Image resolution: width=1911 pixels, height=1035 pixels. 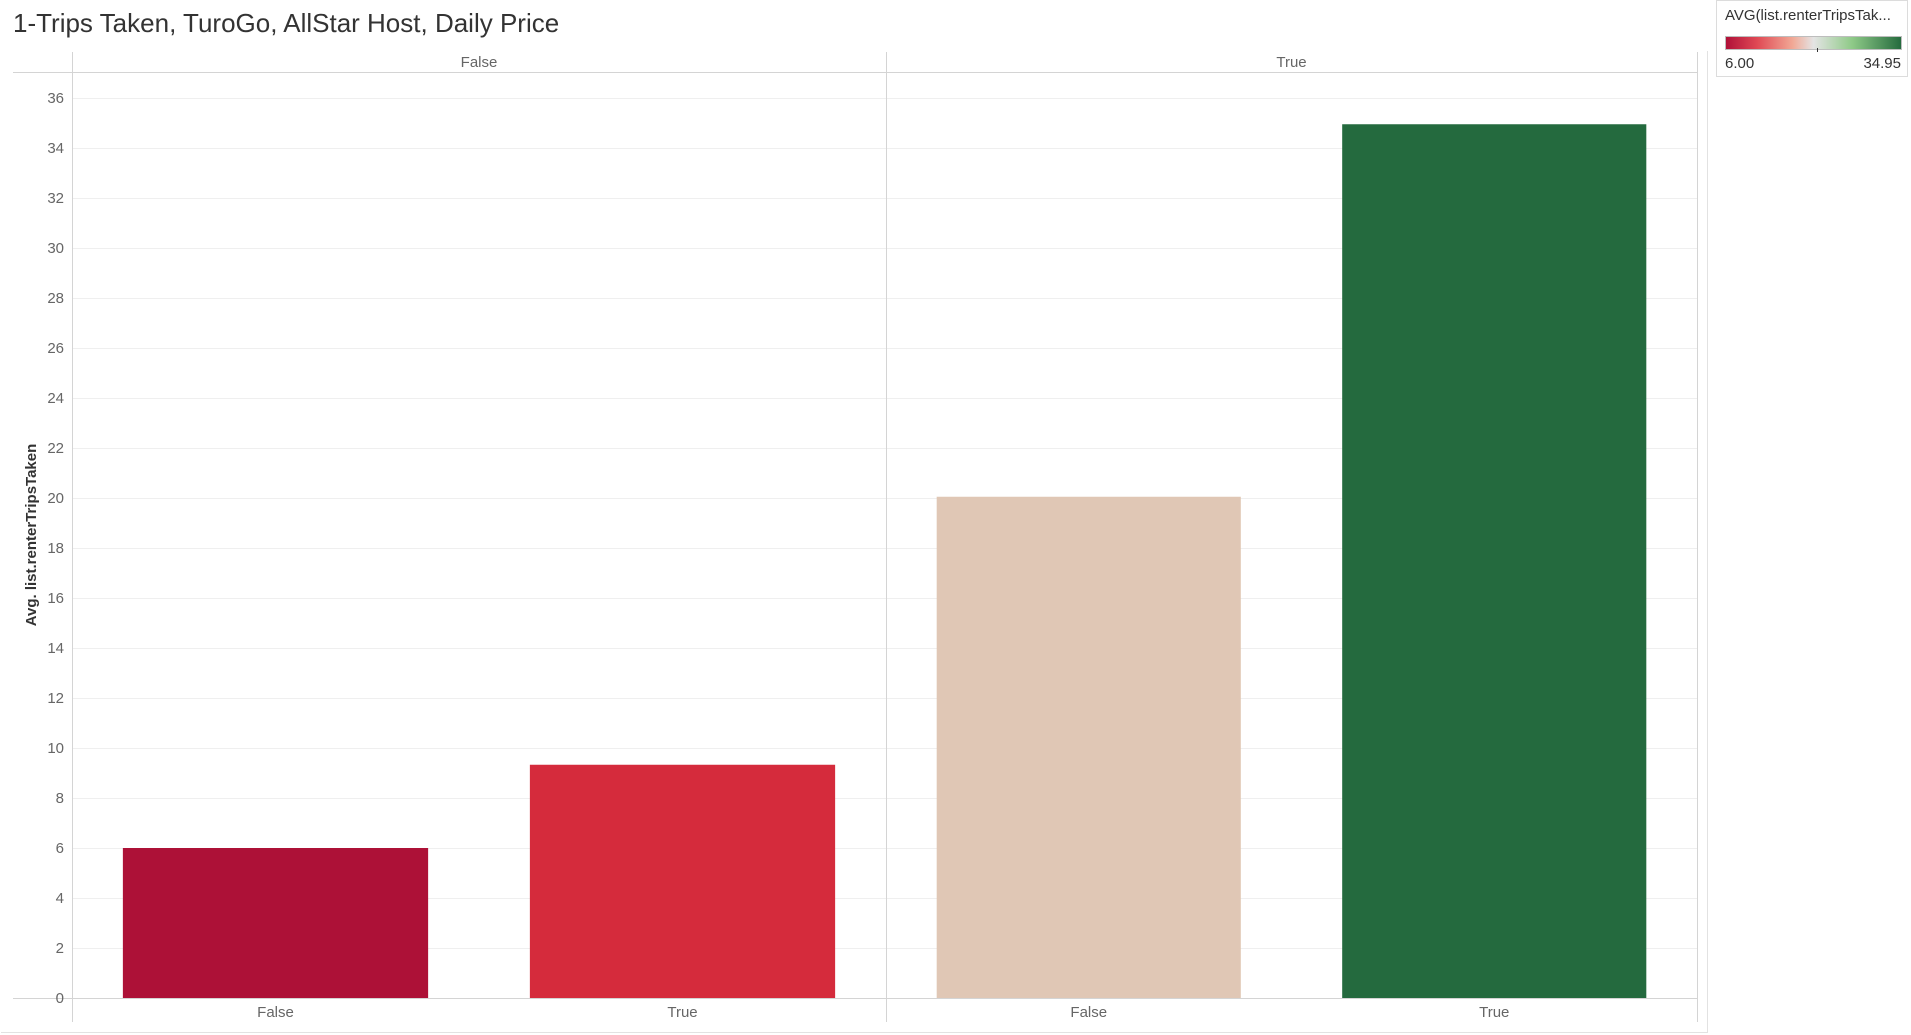 I want to click on y-tick-label: 34, so click(x=55, y=148).